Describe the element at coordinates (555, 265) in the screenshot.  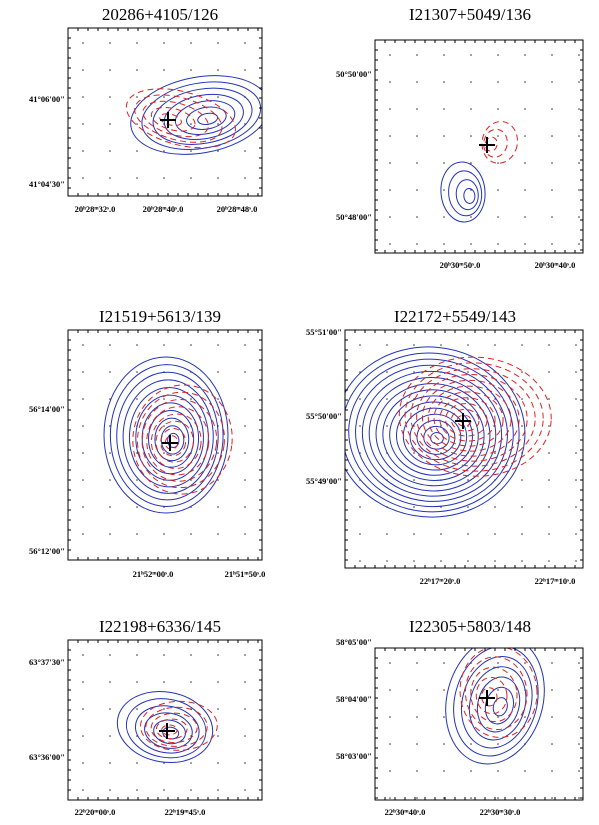
I see `x-tick-label: 20ʰ30ᵐ40ˢ.0` at that location.